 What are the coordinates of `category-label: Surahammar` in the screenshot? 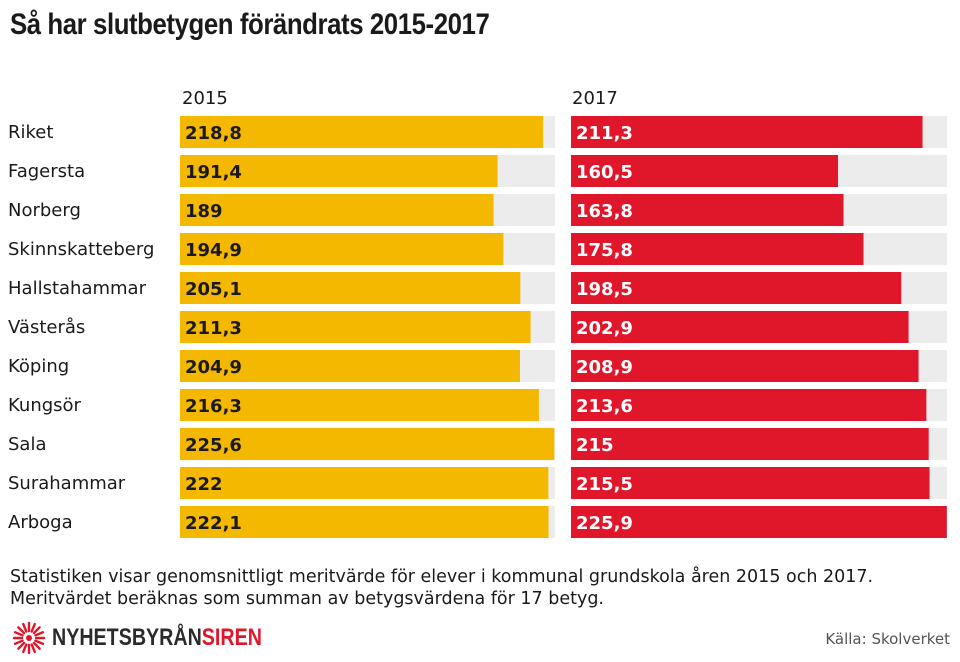 It's located at (67, 483).